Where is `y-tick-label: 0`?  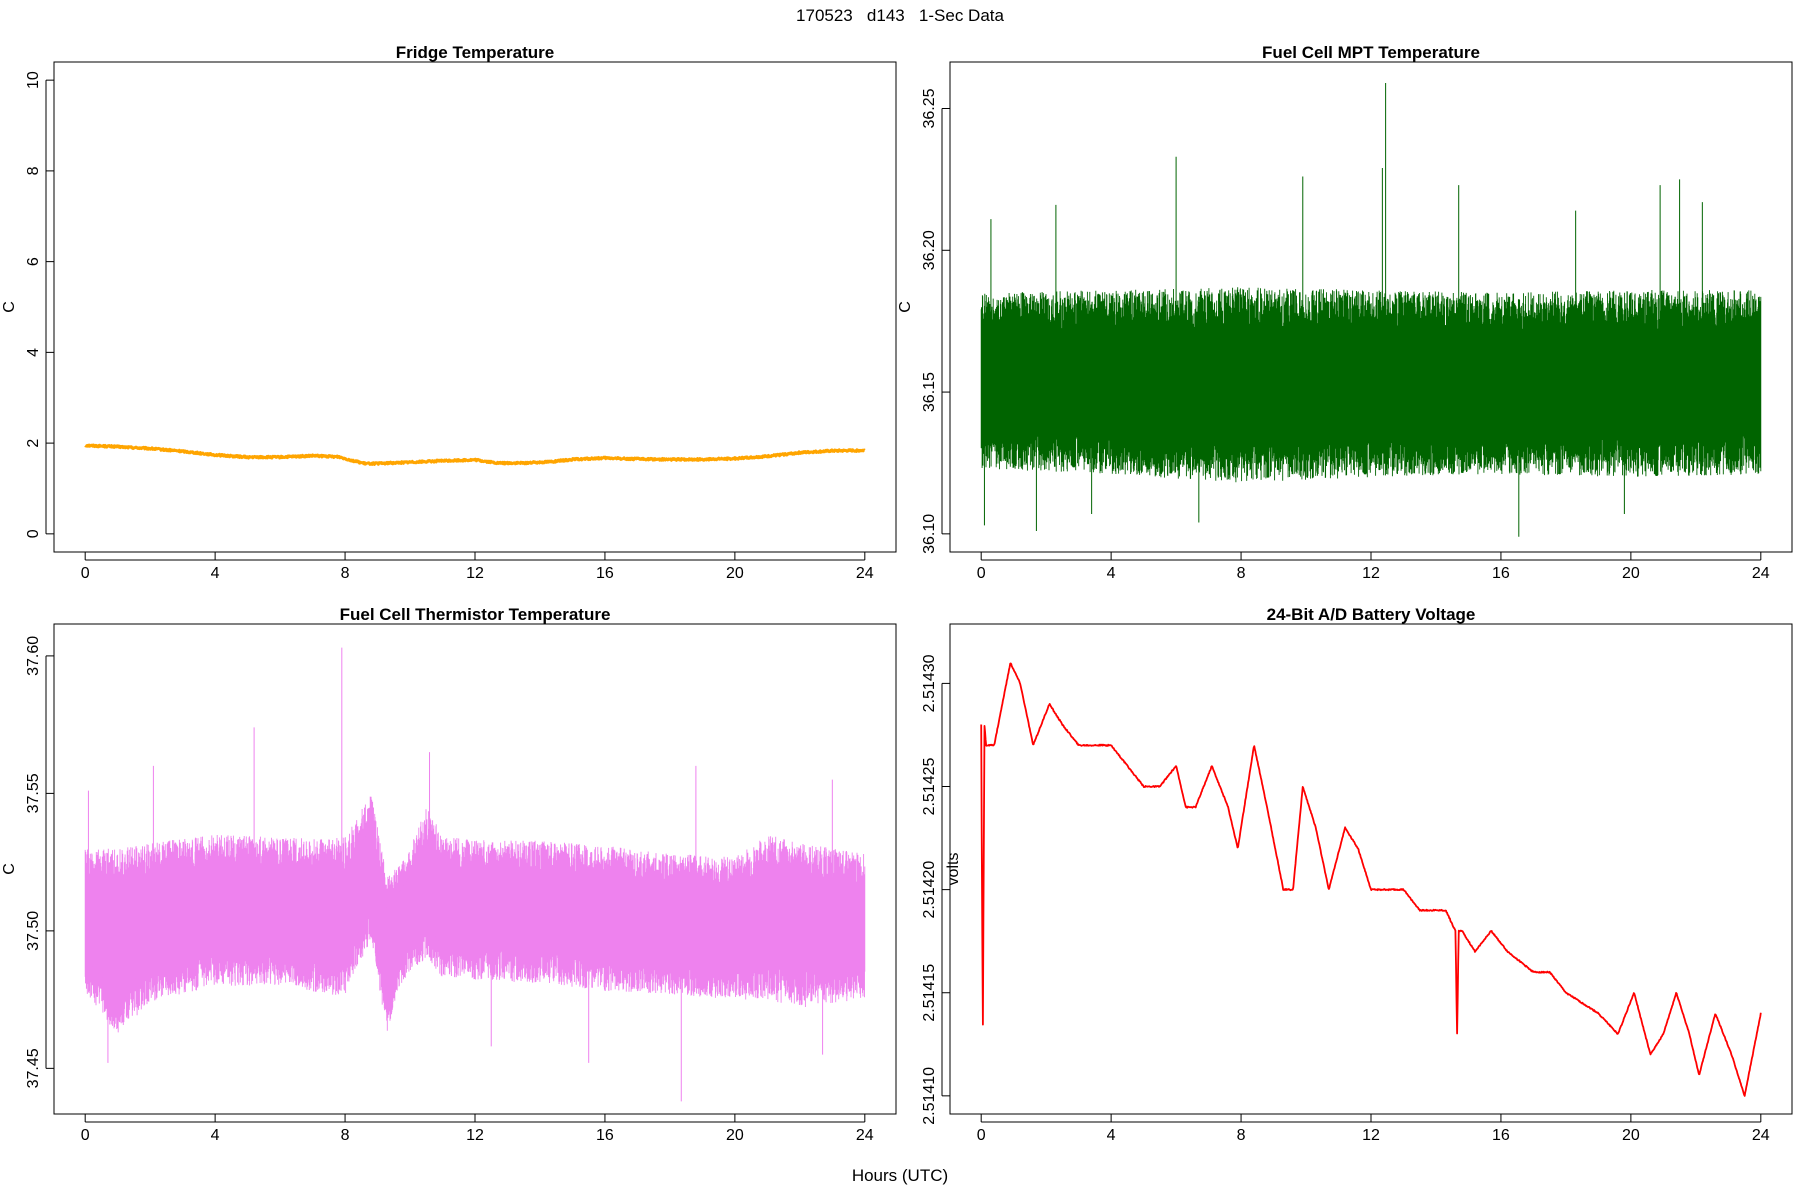 y-tick-label: 0 is located at coordinates (33, 533).